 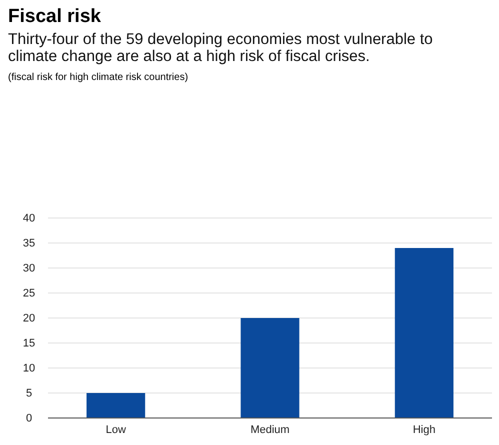 I want to click on y-tick-label: 40, so click(x=29, y=218).